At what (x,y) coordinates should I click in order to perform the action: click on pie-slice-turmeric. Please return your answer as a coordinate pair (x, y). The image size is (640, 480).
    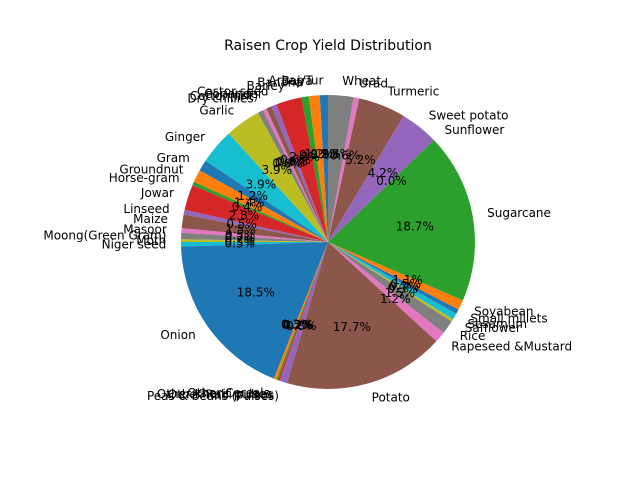
    Looking at the image, I should click on (366, 170).